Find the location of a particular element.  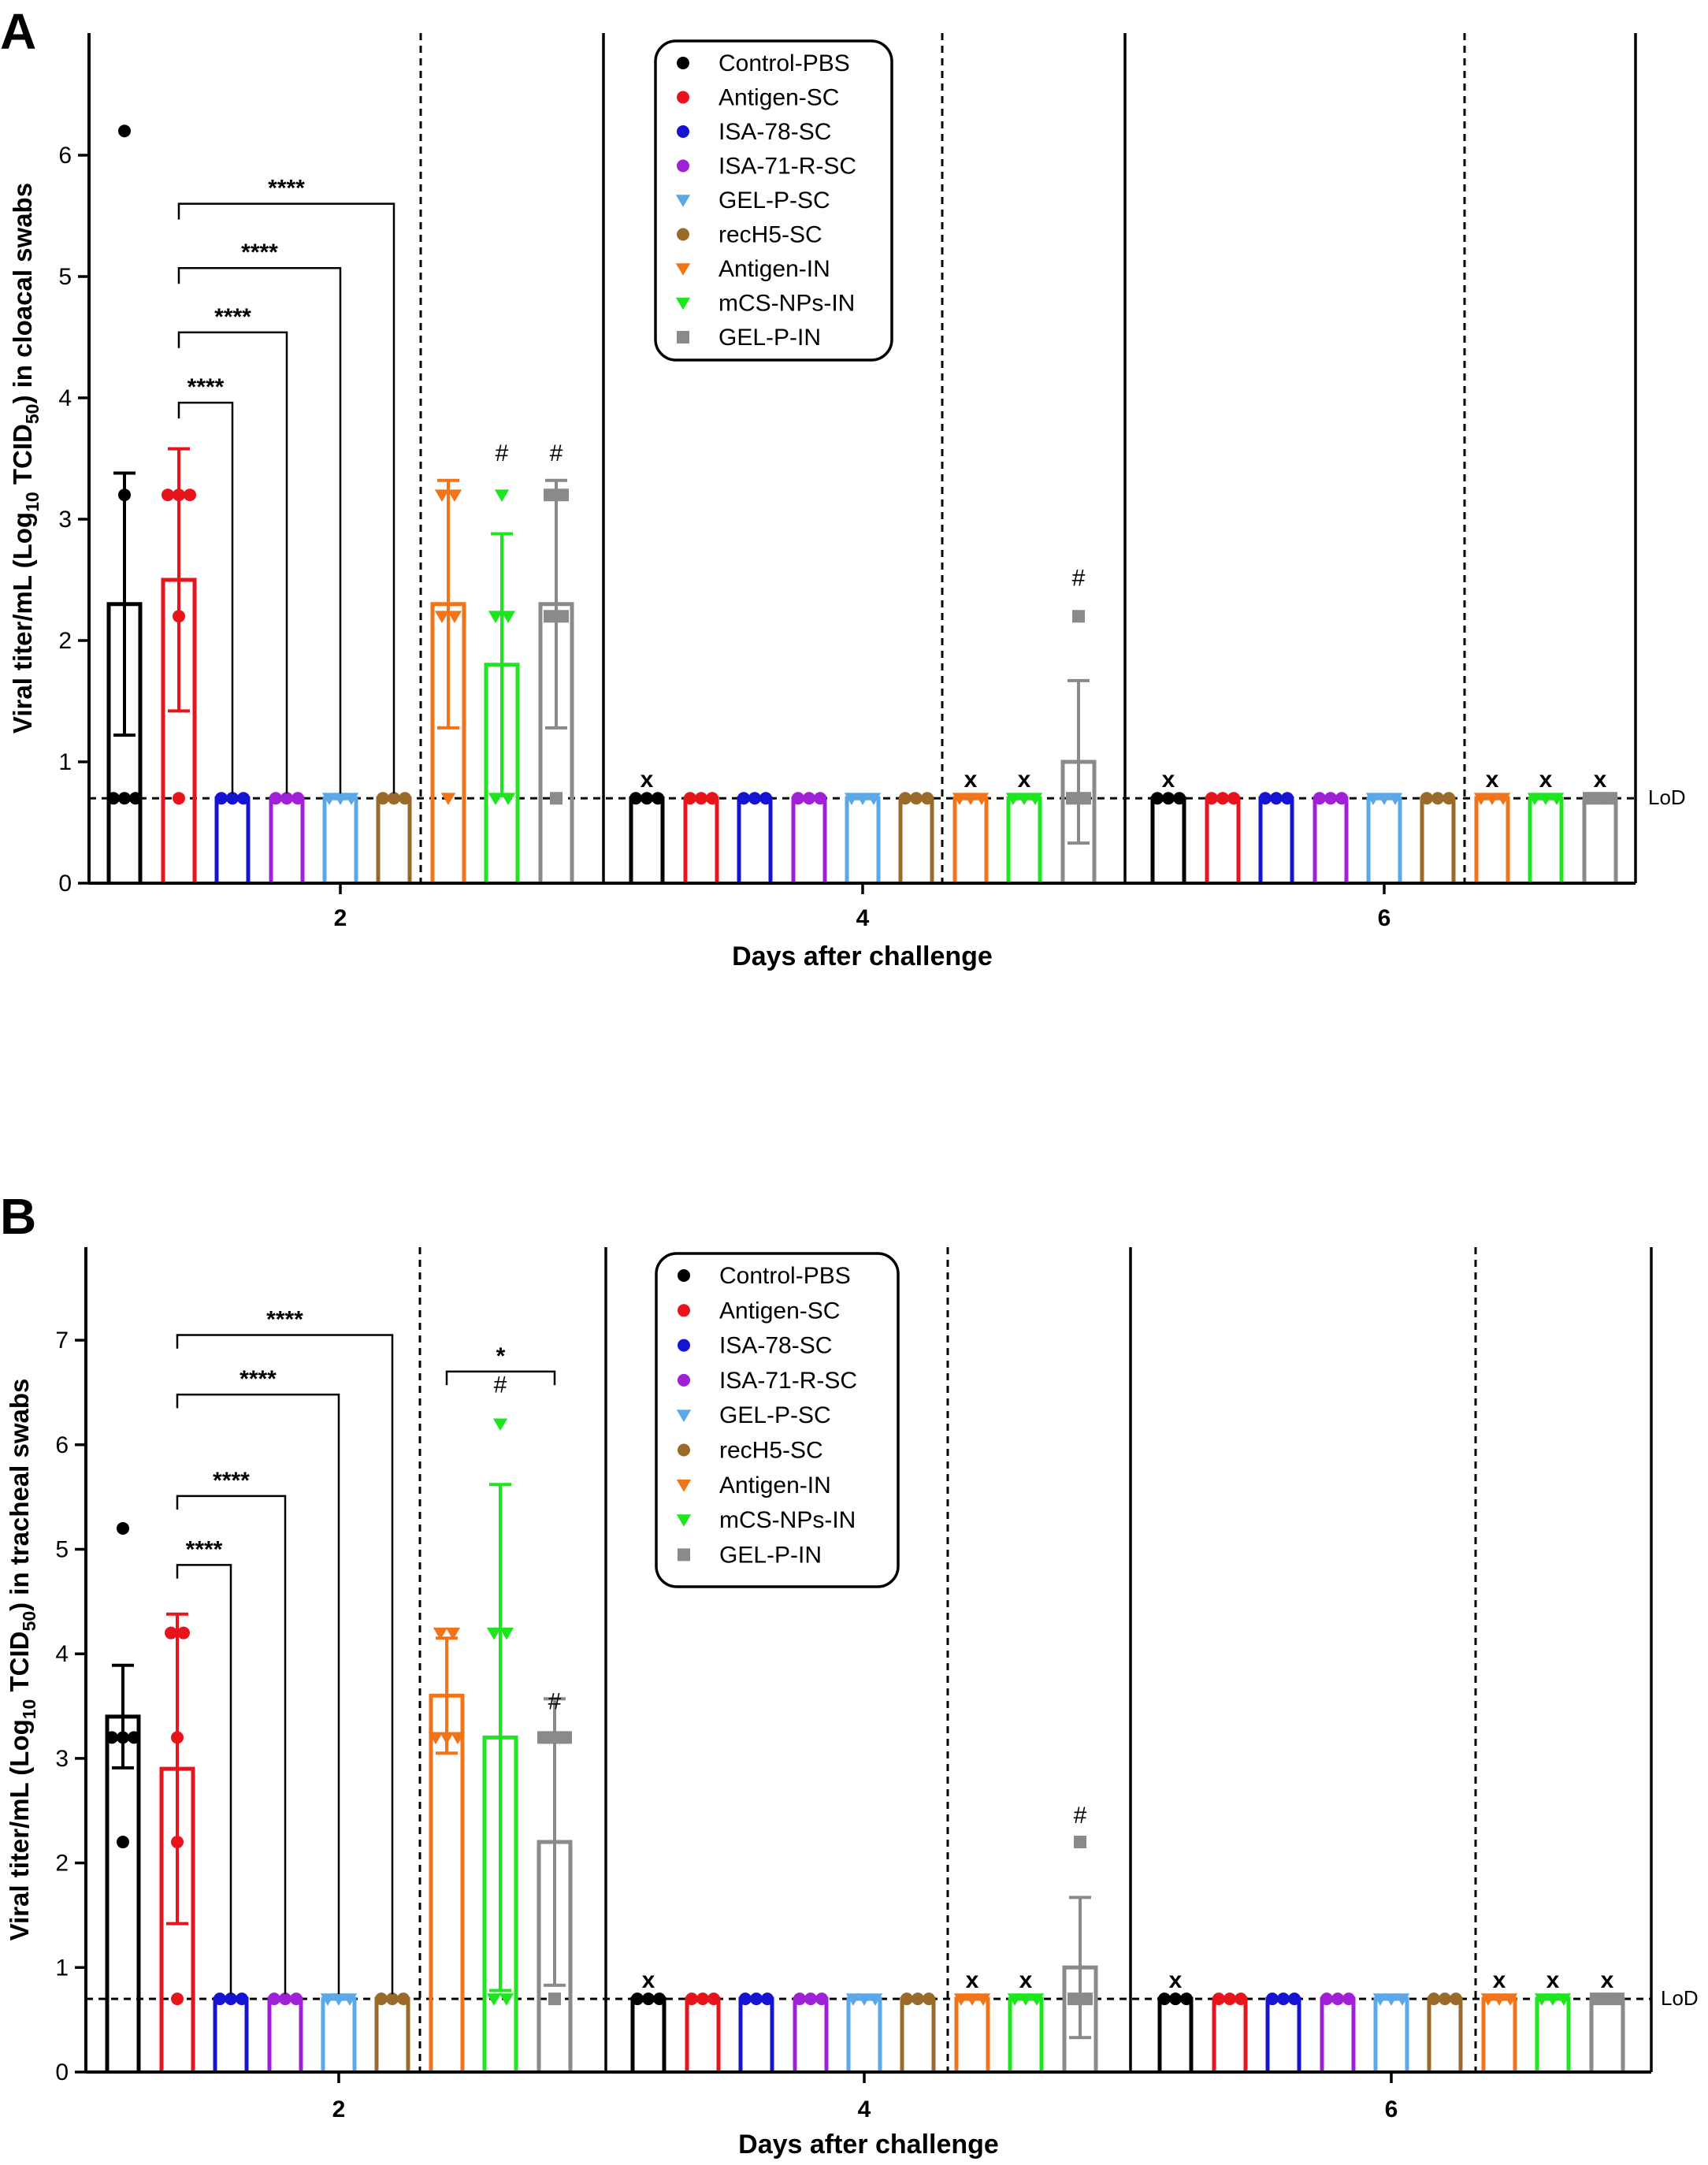

legend-label: ISA-78-SC is located at coordinates (776, 1346).